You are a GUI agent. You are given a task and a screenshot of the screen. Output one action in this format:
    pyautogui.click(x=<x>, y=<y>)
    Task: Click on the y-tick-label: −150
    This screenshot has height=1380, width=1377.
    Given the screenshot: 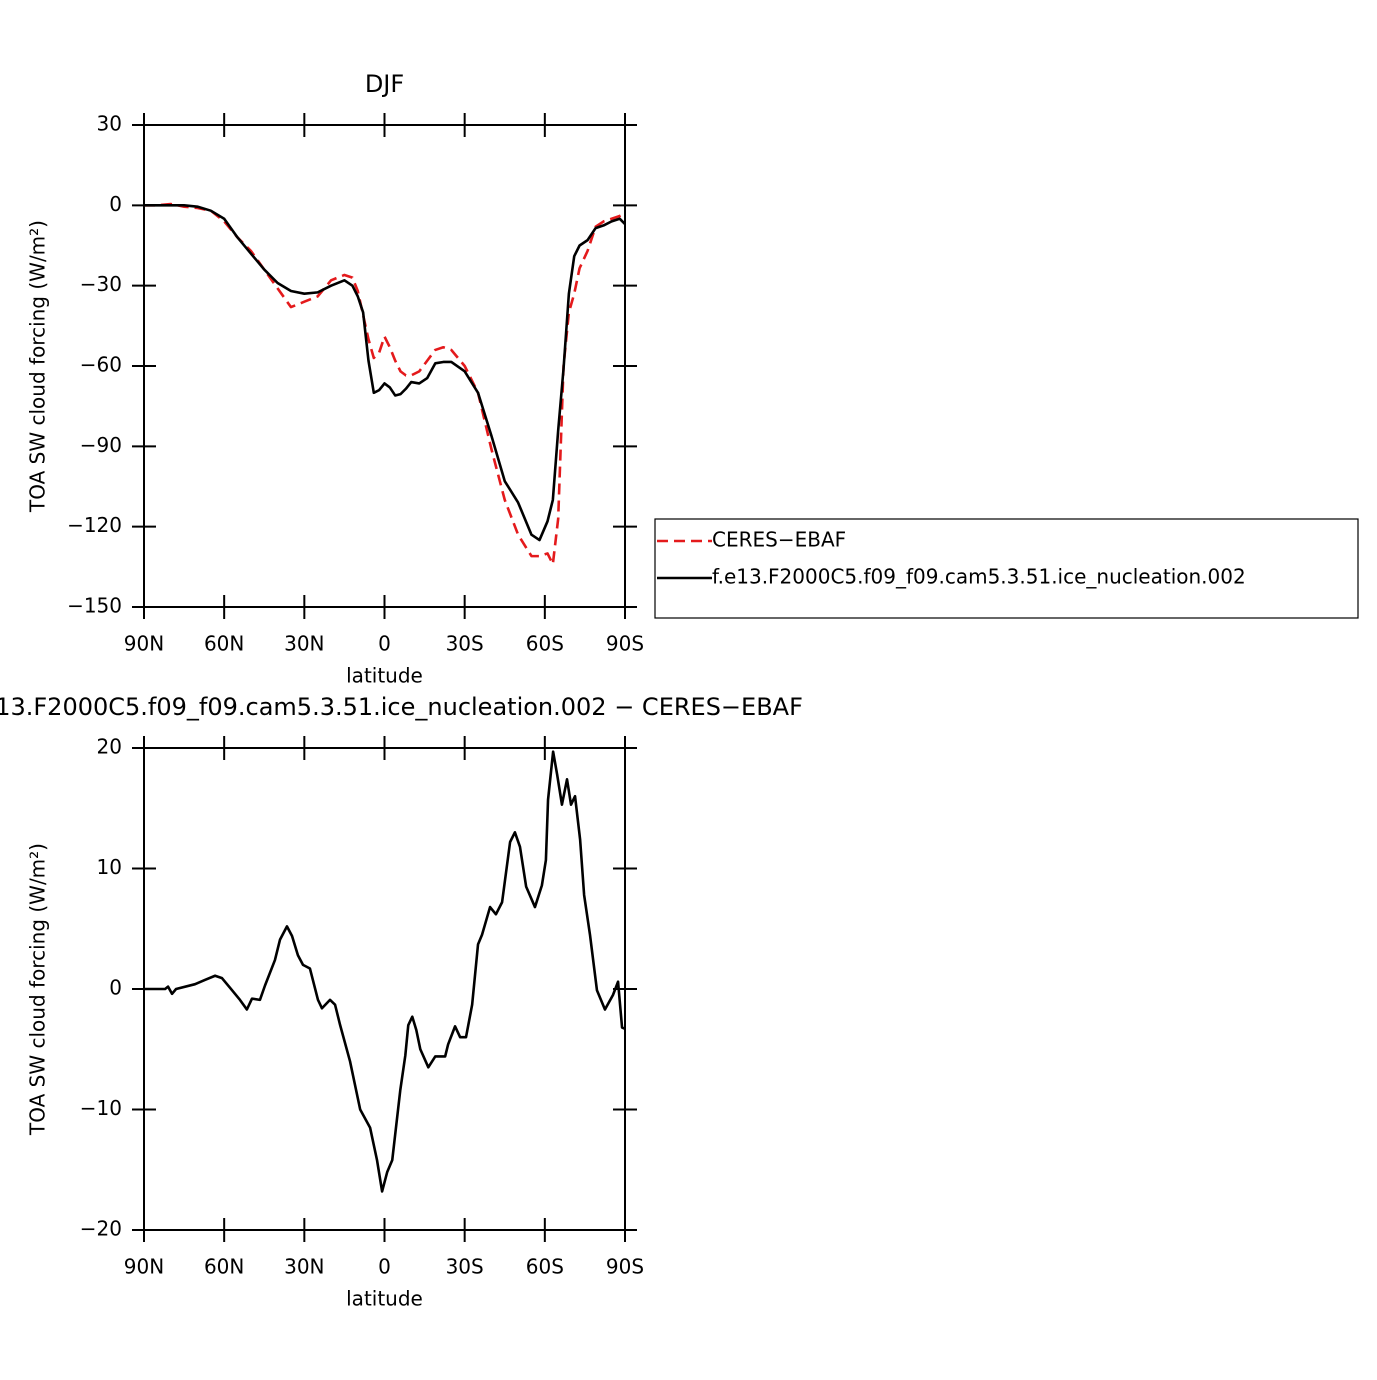 What is the action you would take?
    pyautogui.click(x=94, y=606)
    